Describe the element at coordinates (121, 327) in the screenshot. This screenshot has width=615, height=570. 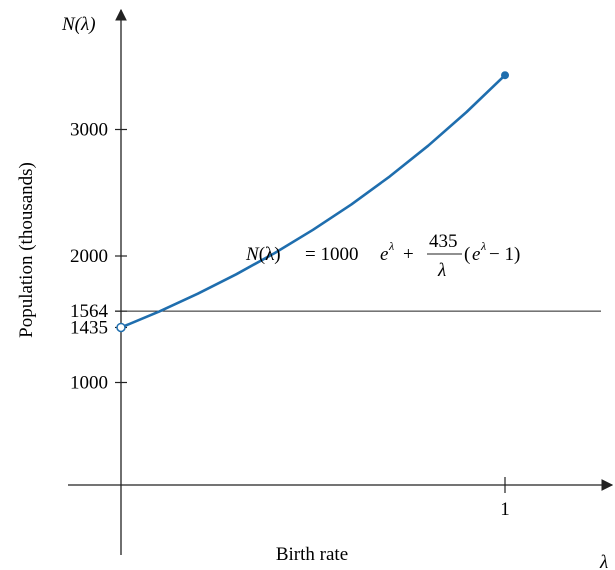
I see `series-start-marker` at that location.